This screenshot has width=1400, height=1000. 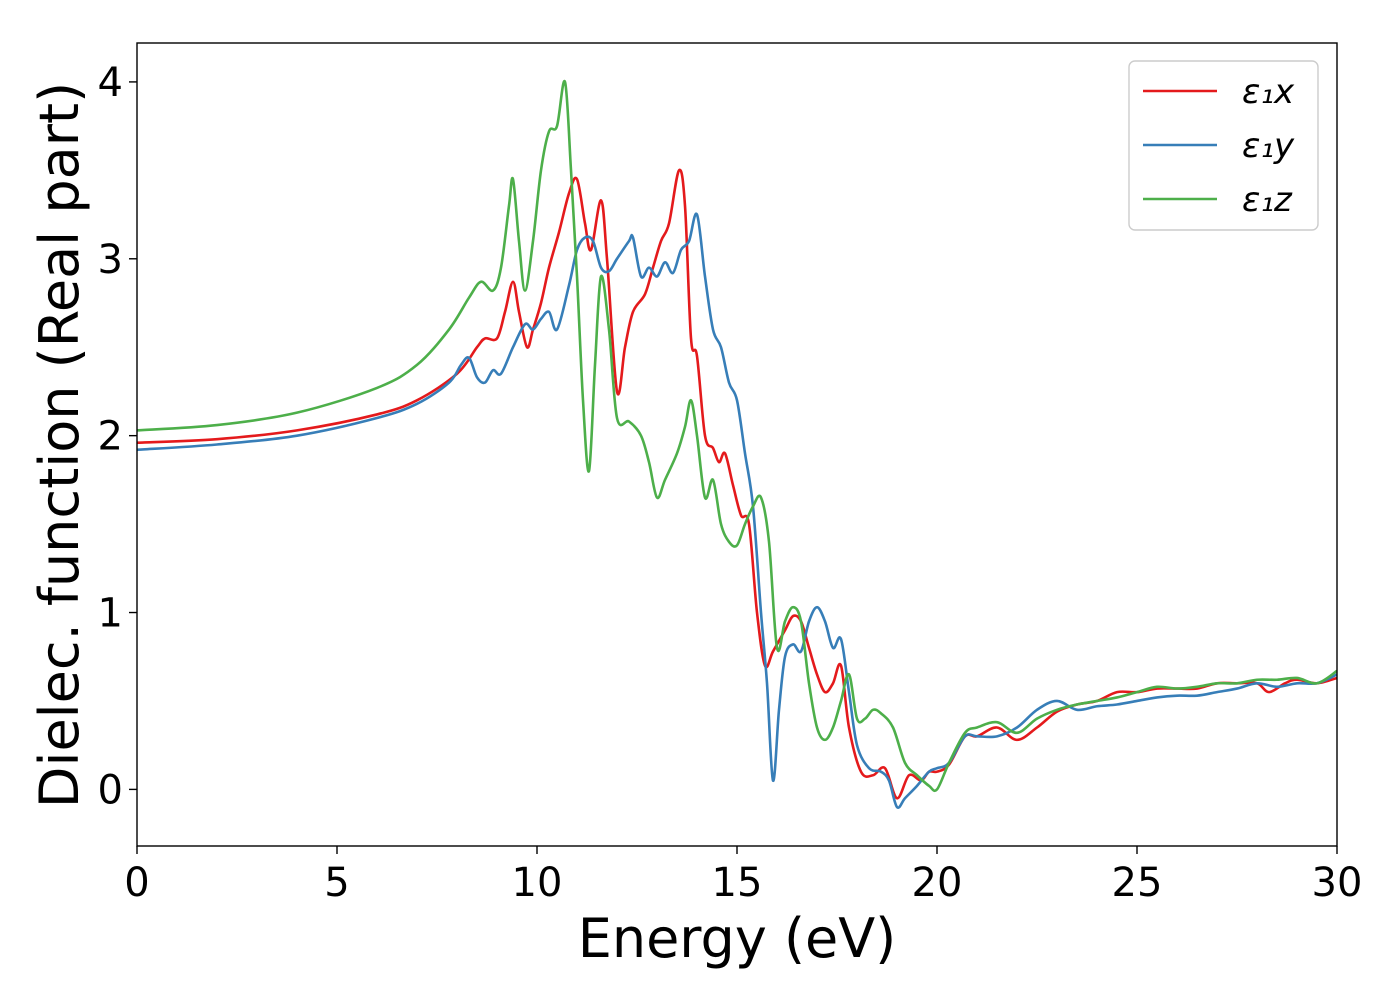 I want to click on y-axis-title: Dielec. function (Real part), so click(x=59, y=445).